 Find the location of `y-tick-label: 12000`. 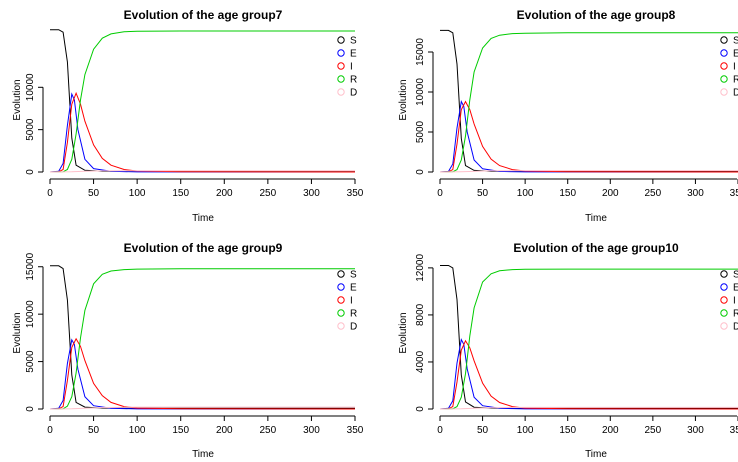

y-tick-label: 12000 is located at coordinates (420, 268).